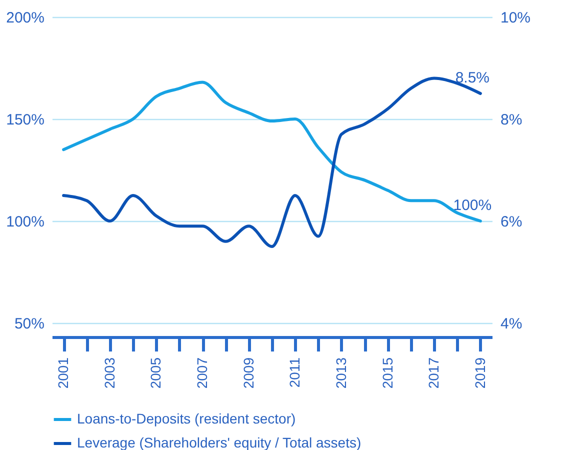  What do you see at coordinates (186, 418) in the screenshot?
I see `legend-label: Loans-to-Deposits (resident sector)` at bounding box center [186, 418].